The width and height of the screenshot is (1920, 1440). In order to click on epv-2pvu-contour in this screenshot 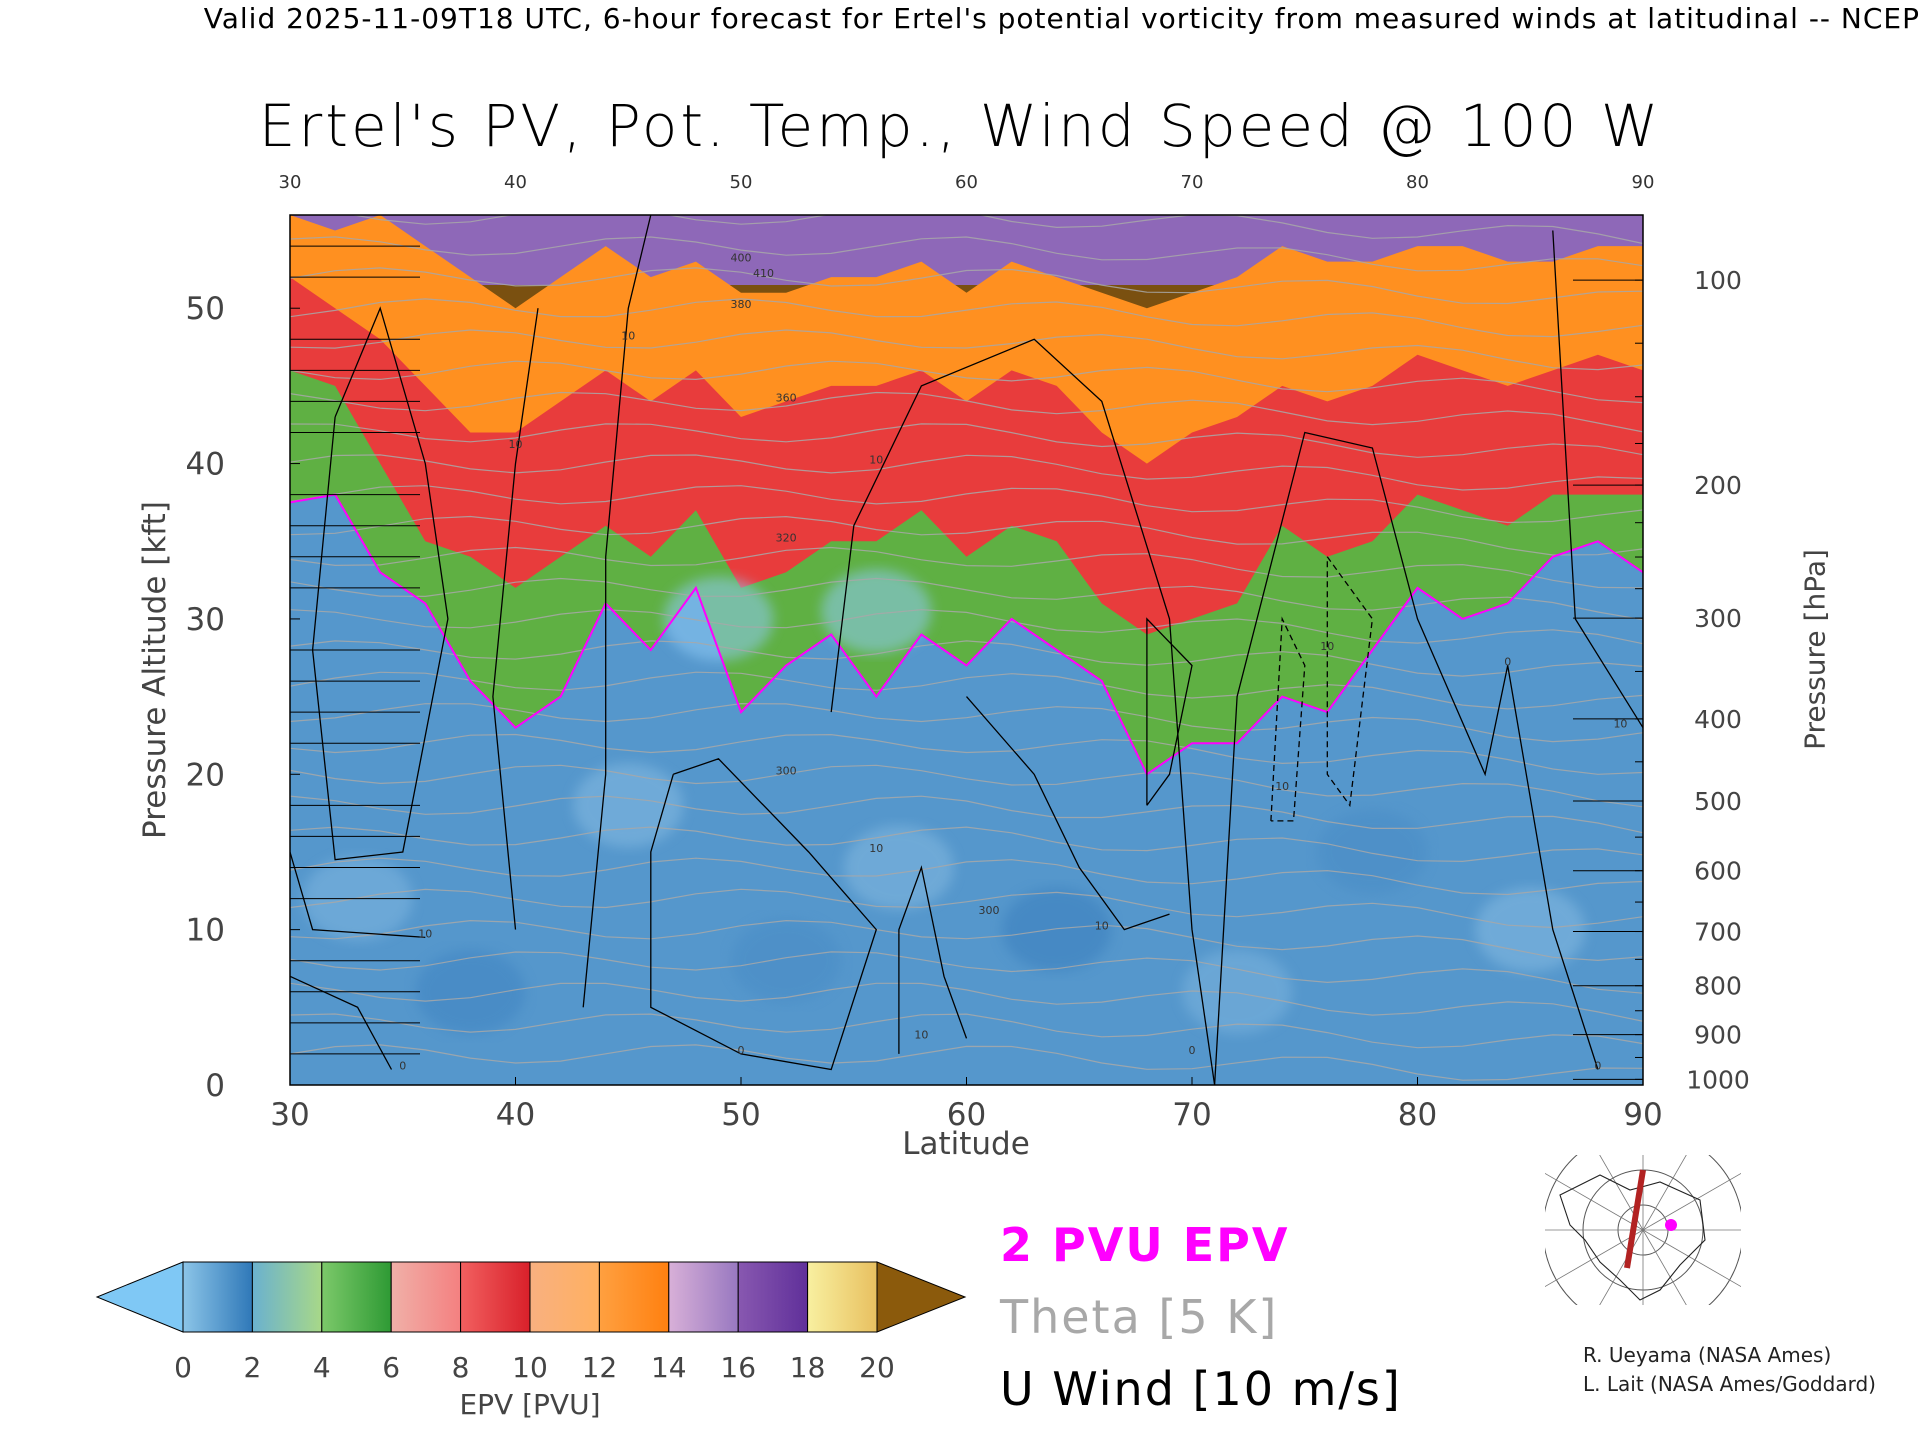, I will do `click(966, 634)`.